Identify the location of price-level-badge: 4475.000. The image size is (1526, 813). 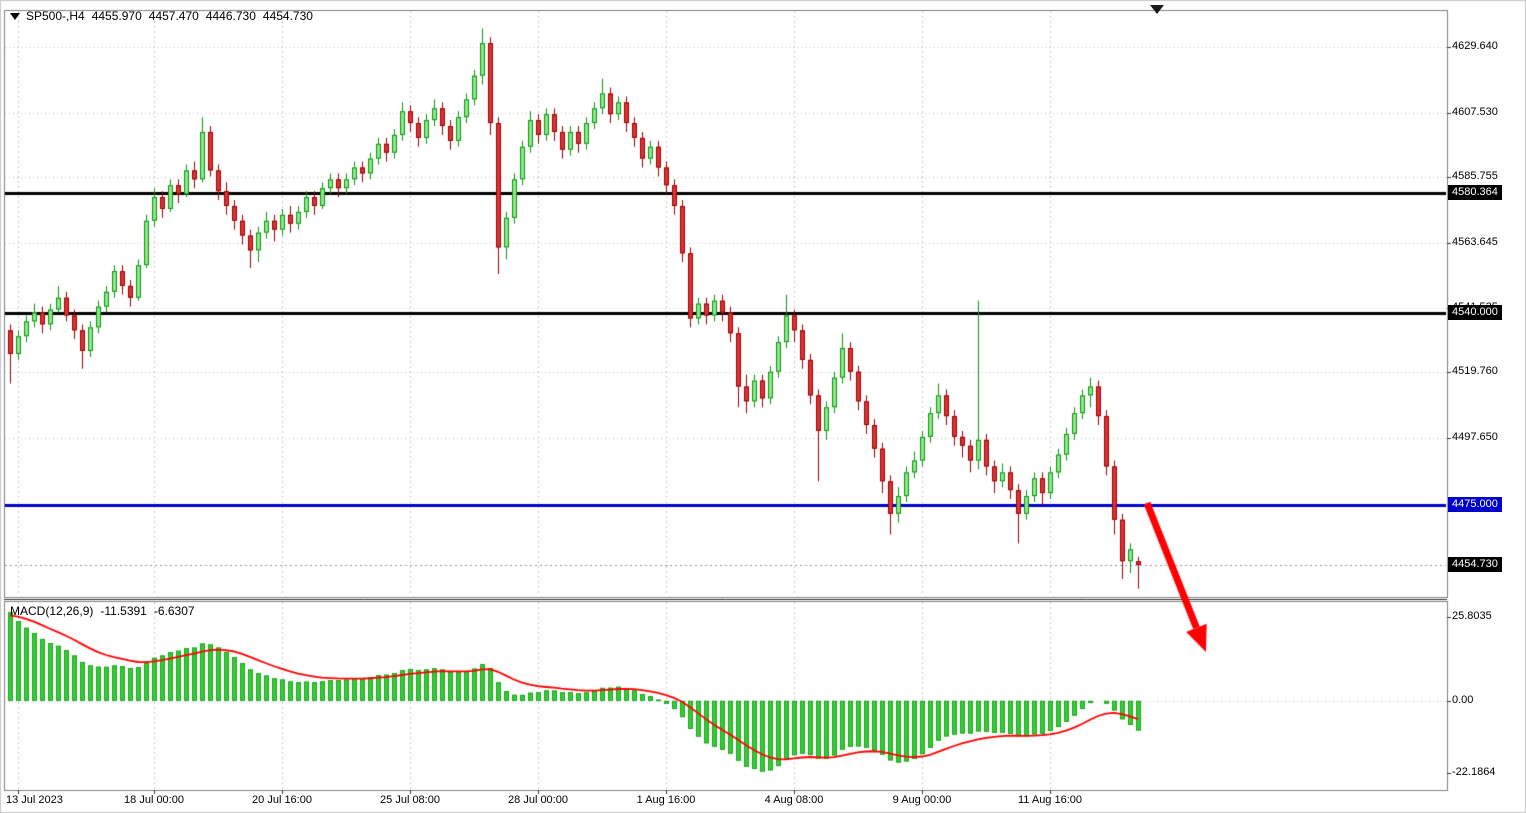
(1475, 504).